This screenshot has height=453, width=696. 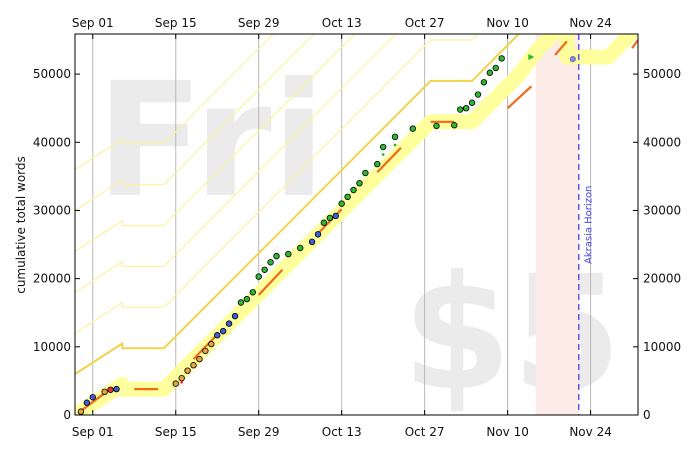 I want to click on x-tick-label-bottom: Nov 24, so click(x=590, y=432).